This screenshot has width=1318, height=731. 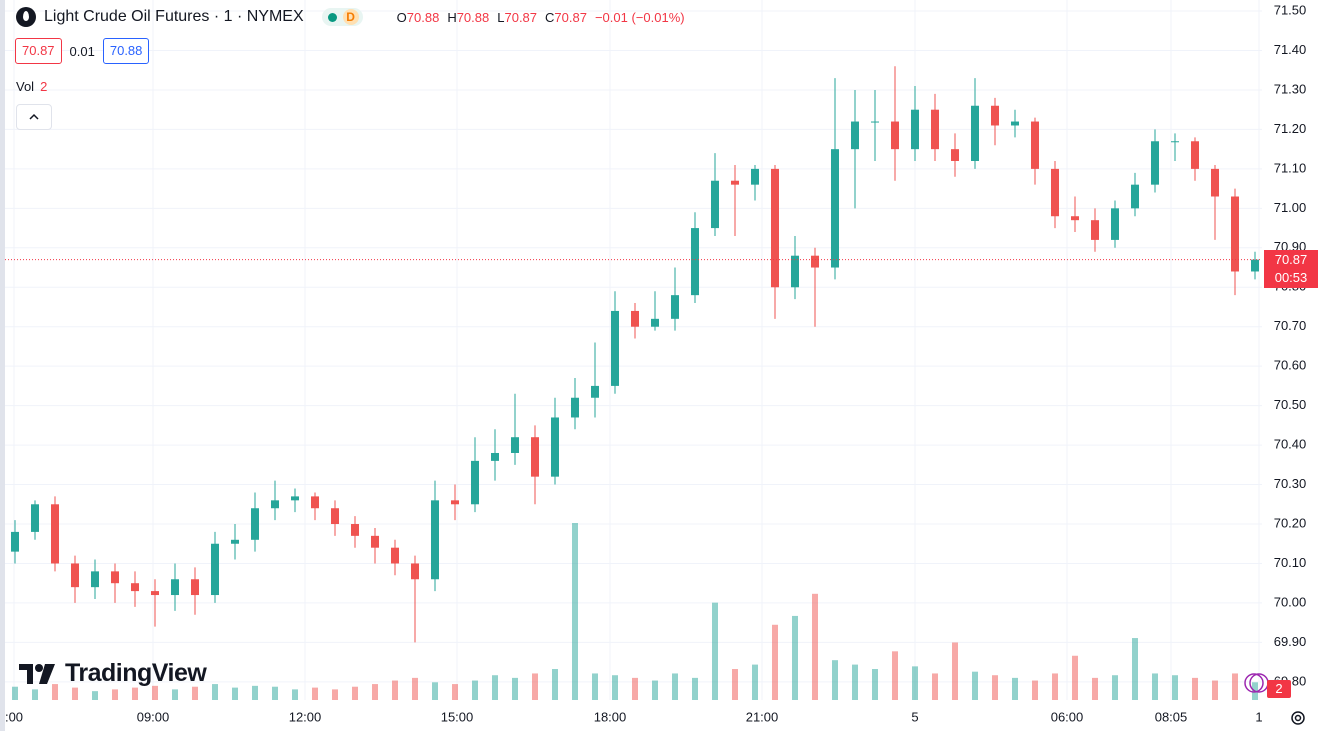 What do you see at coordinates (639, 17) in the screenshot?
I see `change: −0.01 (−0.01%)` at bounding box center [639, 17].